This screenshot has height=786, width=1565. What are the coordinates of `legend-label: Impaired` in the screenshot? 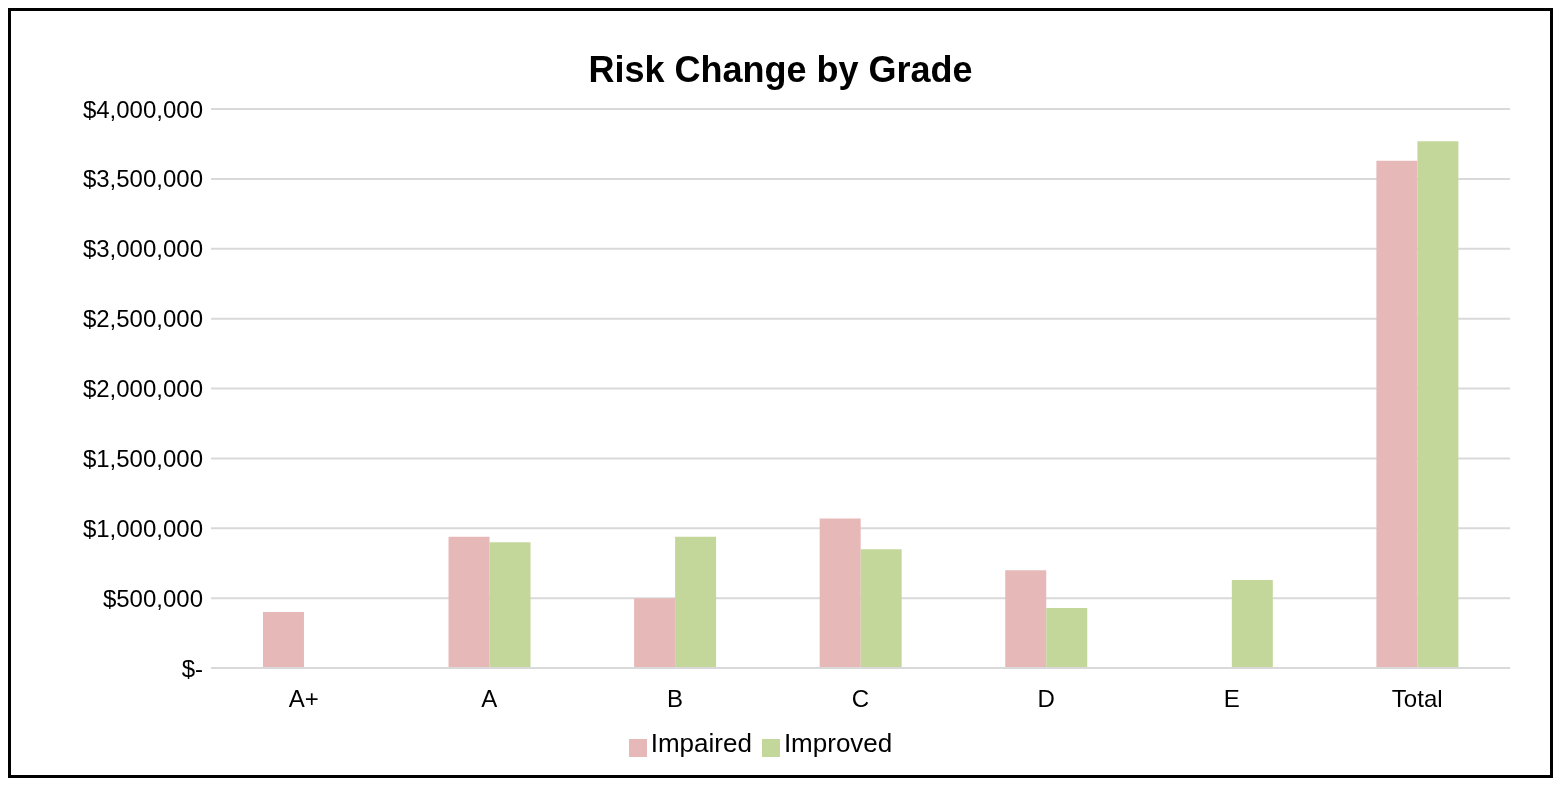 It's located at (701, 743).